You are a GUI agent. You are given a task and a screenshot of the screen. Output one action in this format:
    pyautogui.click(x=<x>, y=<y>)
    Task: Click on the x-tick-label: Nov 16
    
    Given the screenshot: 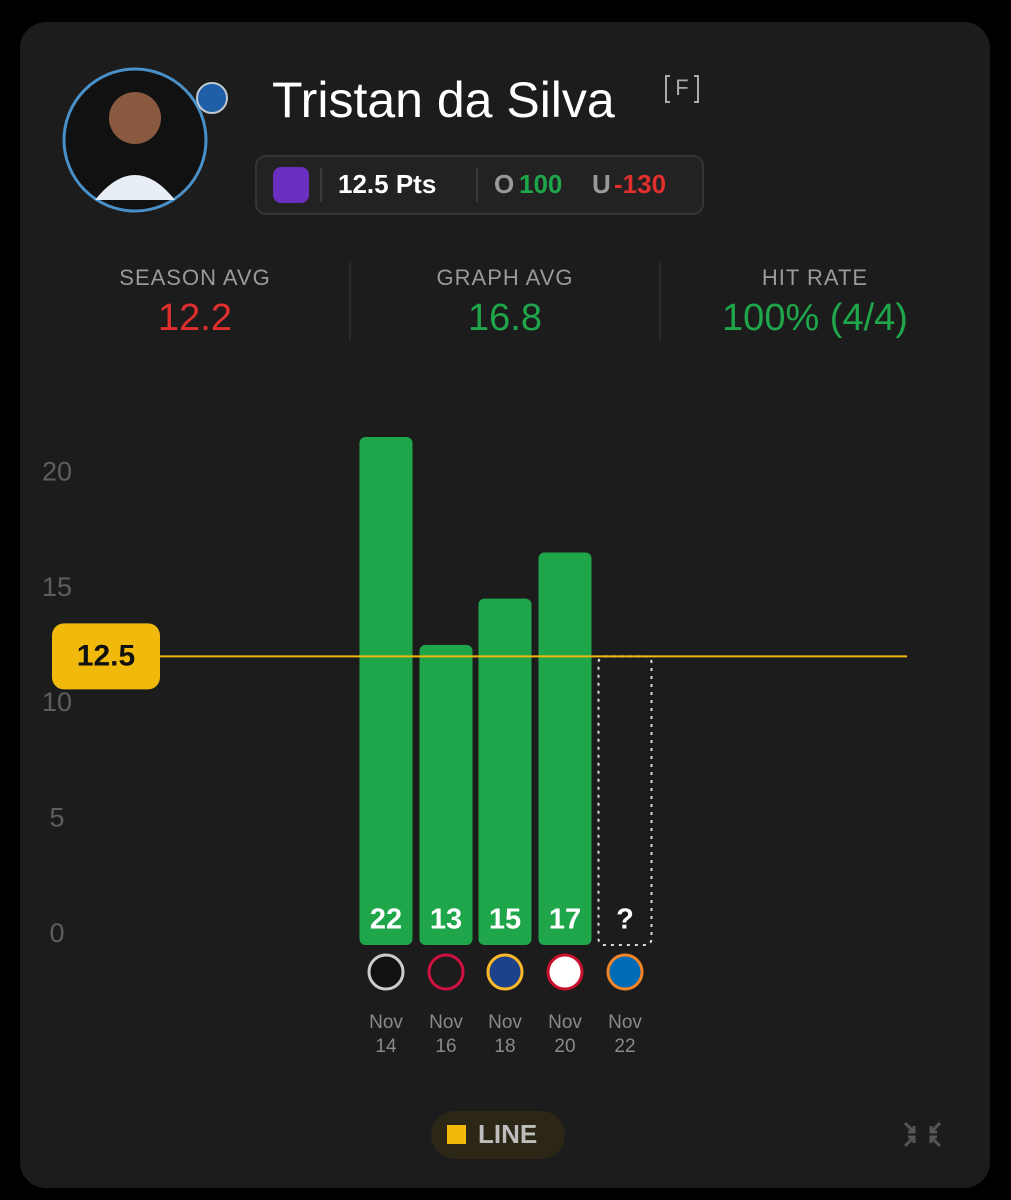 What is the action you would take?
    pyautogui.click(x=446, y=1034)
    